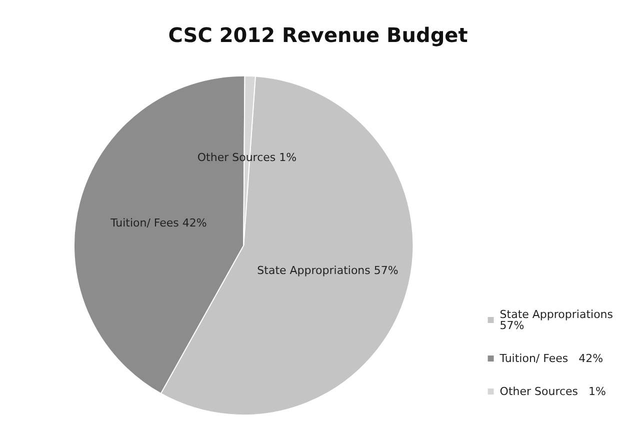  Describe the element at coordinates (553, 391) in the screenshot. I see `legend-label: Other Sources 1%` at that location.